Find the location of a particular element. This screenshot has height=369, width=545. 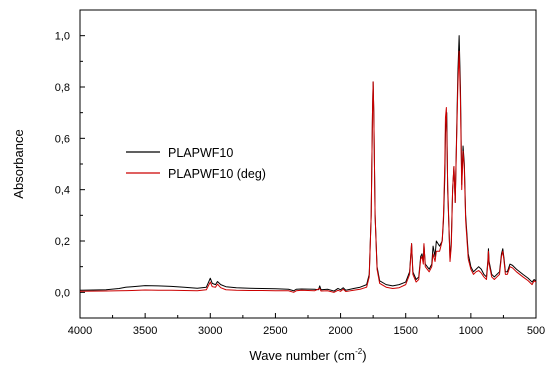

y-axis-title: Absorbance is located at coordinates (18, 163).